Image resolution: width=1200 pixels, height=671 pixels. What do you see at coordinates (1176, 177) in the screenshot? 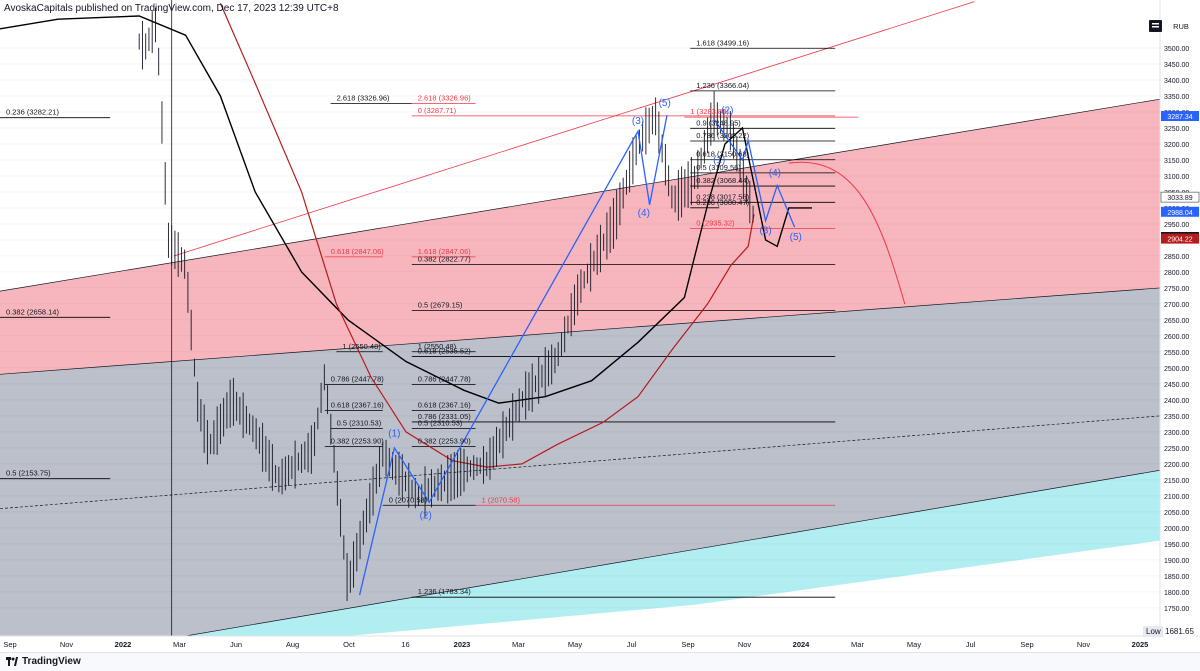
I see `price-tick-label: 3100.00` at bounding box center [1176, 177].